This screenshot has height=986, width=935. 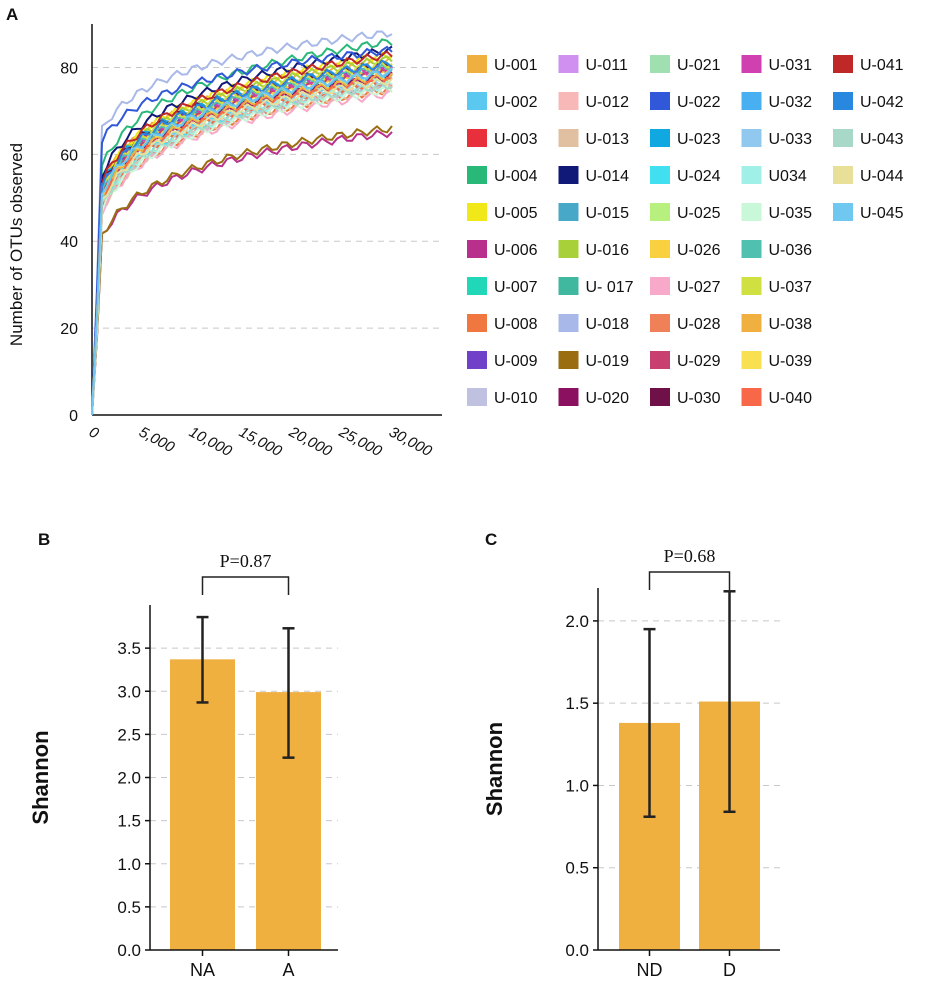 What do you see at coordinates (73, 416) in the screenshot?
I see `y-tick-label: 0` at bounding box center [73, 416].